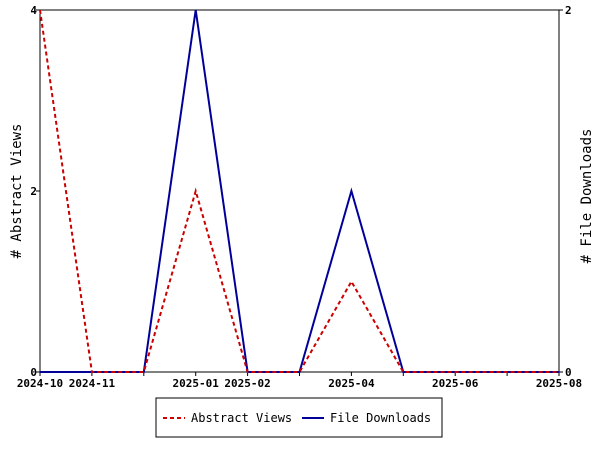 The image size is (600, 450). What do you see at coordinates (241, 418) in the screenshot?
I see `legend-label-abstract-views: Abstract Views` at bounding box center [241, 418].